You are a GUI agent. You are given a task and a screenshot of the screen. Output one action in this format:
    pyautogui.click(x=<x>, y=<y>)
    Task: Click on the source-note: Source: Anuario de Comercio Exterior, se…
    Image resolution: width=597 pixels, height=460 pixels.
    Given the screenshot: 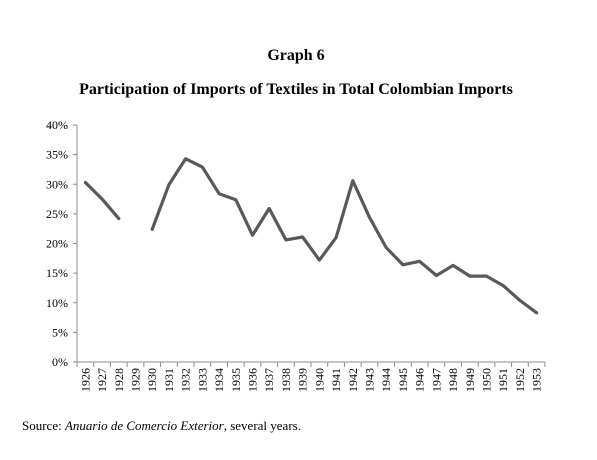 What is the action you would take?
    pyautogui.click(x=161, y=426)
    